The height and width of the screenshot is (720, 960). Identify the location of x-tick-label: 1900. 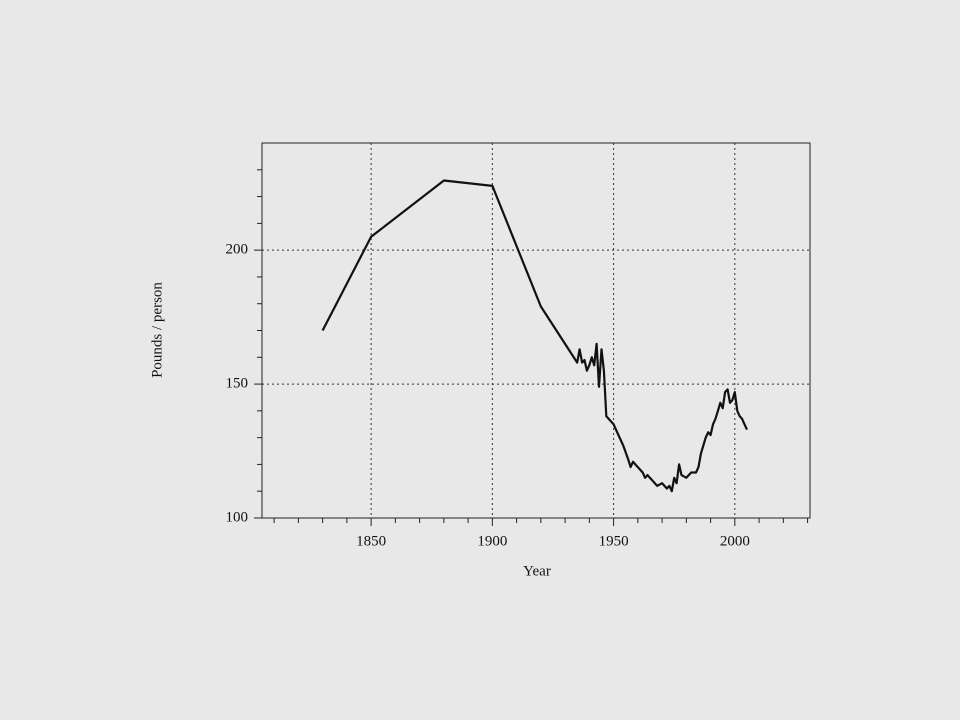
(492, 541).